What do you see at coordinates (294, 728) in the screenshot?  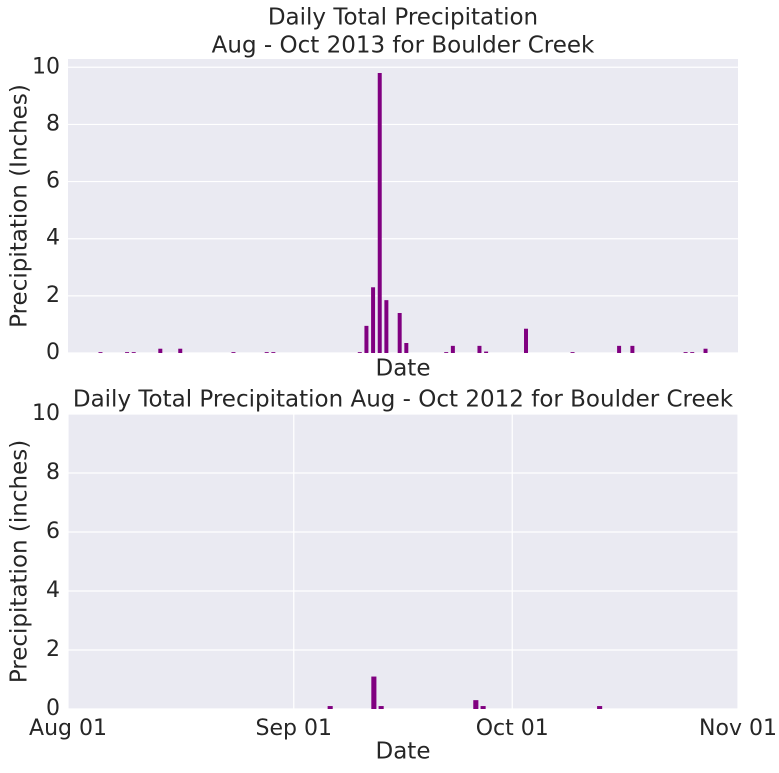 I see `x-tick-label: Sep 01` at bounding box center [294, 728].